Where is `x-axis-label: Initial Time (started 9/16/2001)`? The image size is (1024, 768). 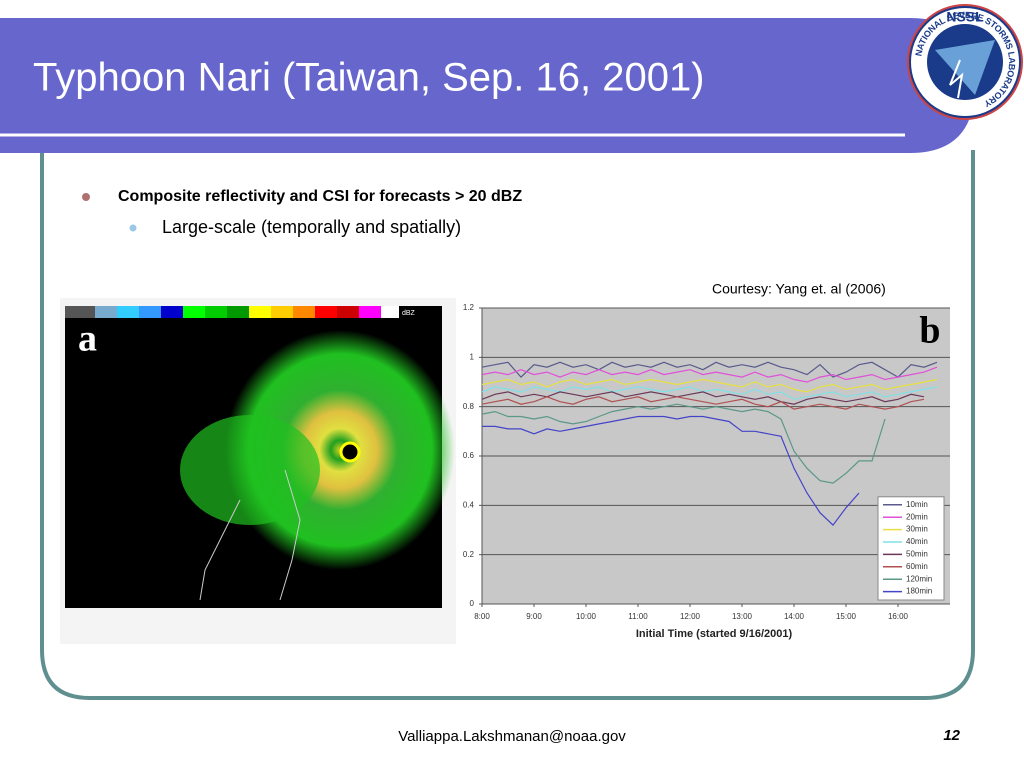
x-axis-label: Initial Time (started 9/16/2001) is located at coordinates (714, 634).